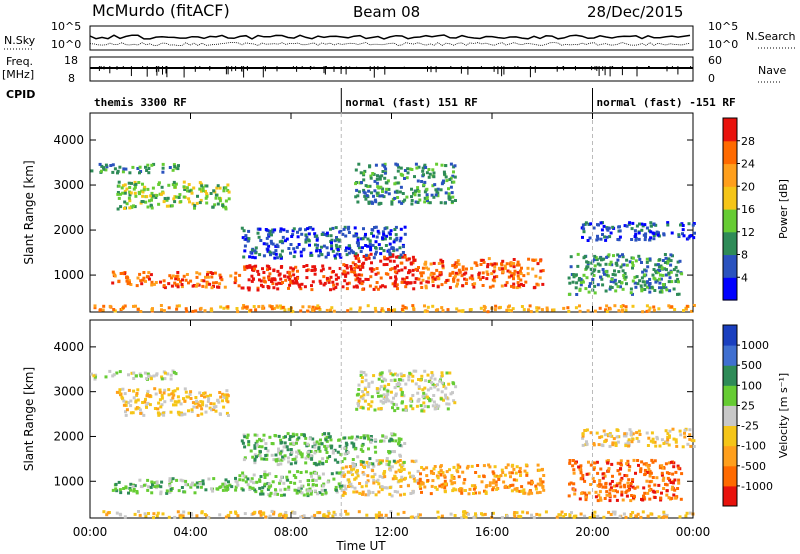  Describe the element at coordinates (360, 546) in the screenshot. I see `x-axis-label: Time UT` at that location.